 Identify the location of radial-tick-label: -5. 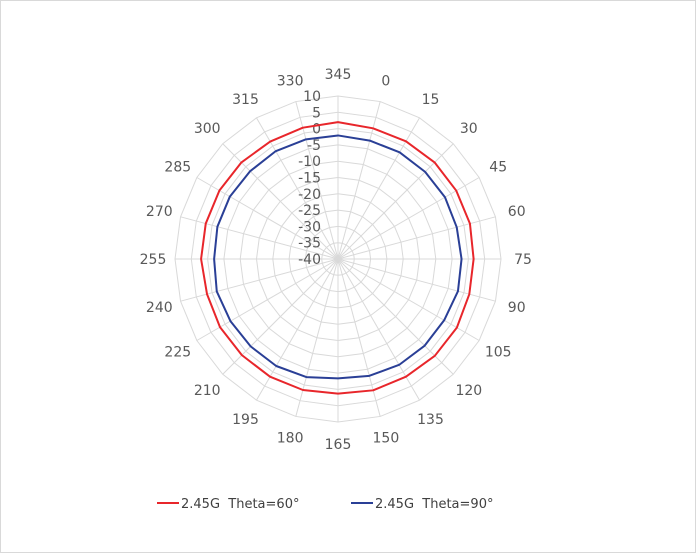
(314, 146).